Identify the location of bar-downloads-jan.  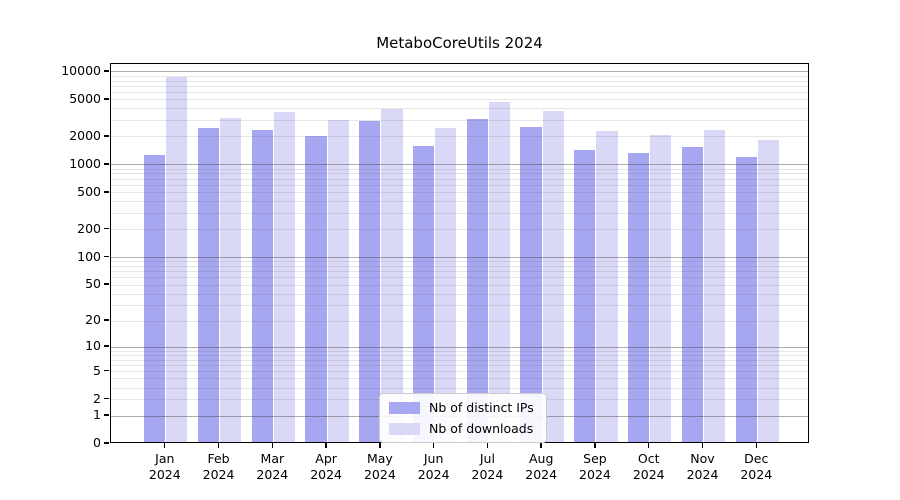
(177, 259).